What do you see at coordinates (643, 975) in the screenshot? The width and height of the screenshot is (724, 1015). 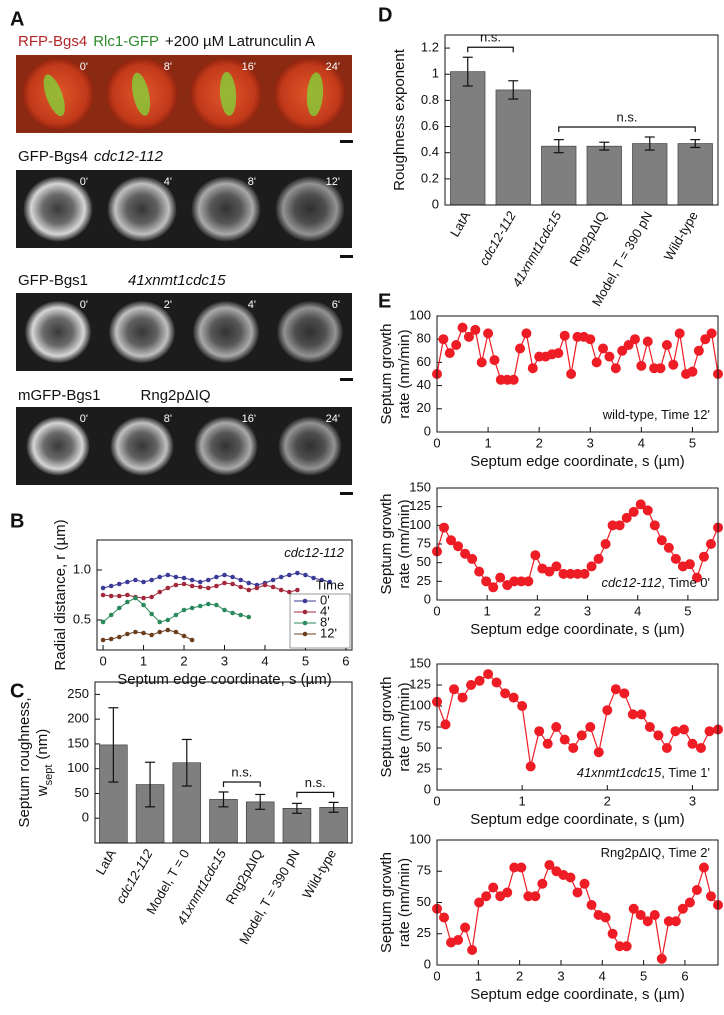 I see `x-tick-label: 5` at bounding box center [643, 975].